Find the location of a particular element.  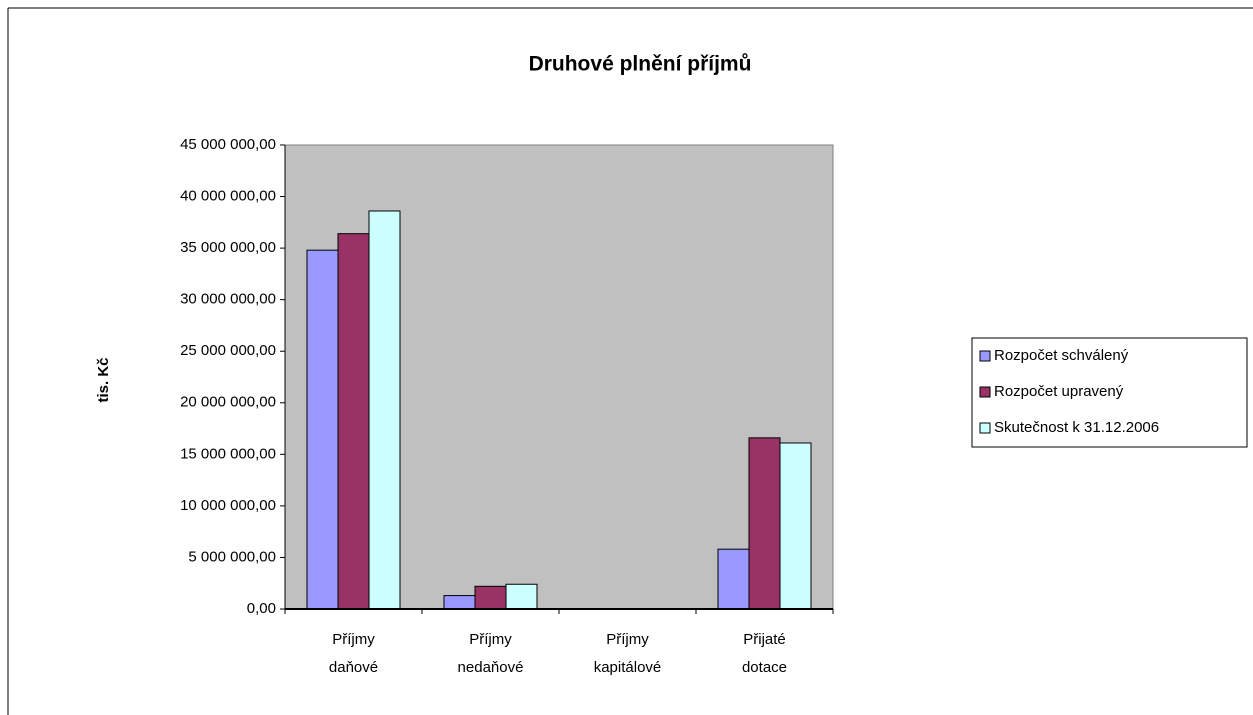

x-tick-label: Příjmy nedaňové is located at coordinates (491, 653).